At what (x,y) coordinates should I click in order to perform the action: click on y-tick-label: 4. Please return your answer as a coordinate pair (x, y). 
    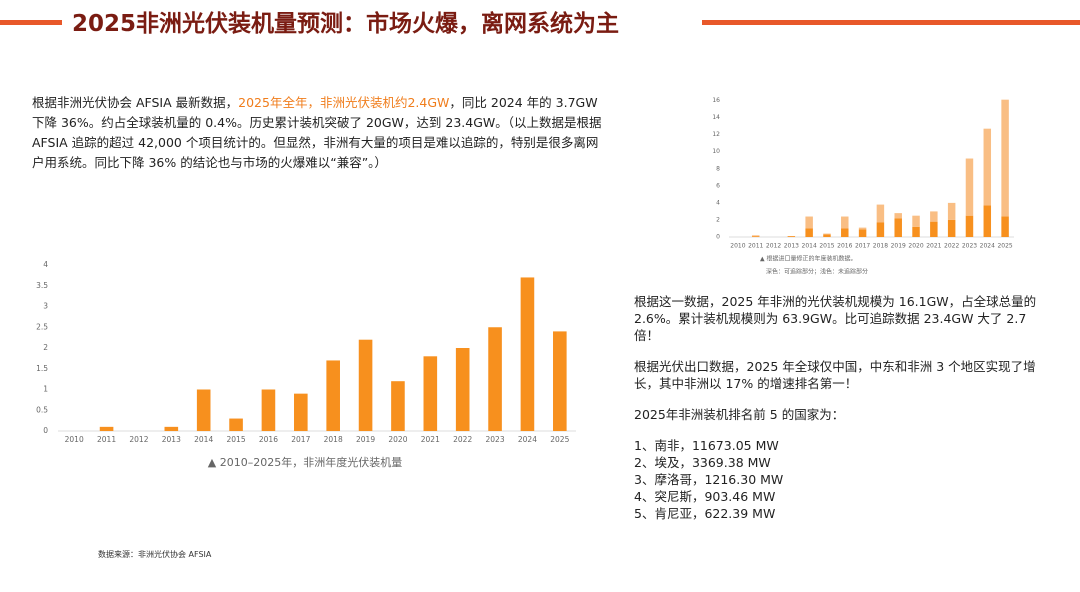
    Looking at the image, I should click on (45, 264).